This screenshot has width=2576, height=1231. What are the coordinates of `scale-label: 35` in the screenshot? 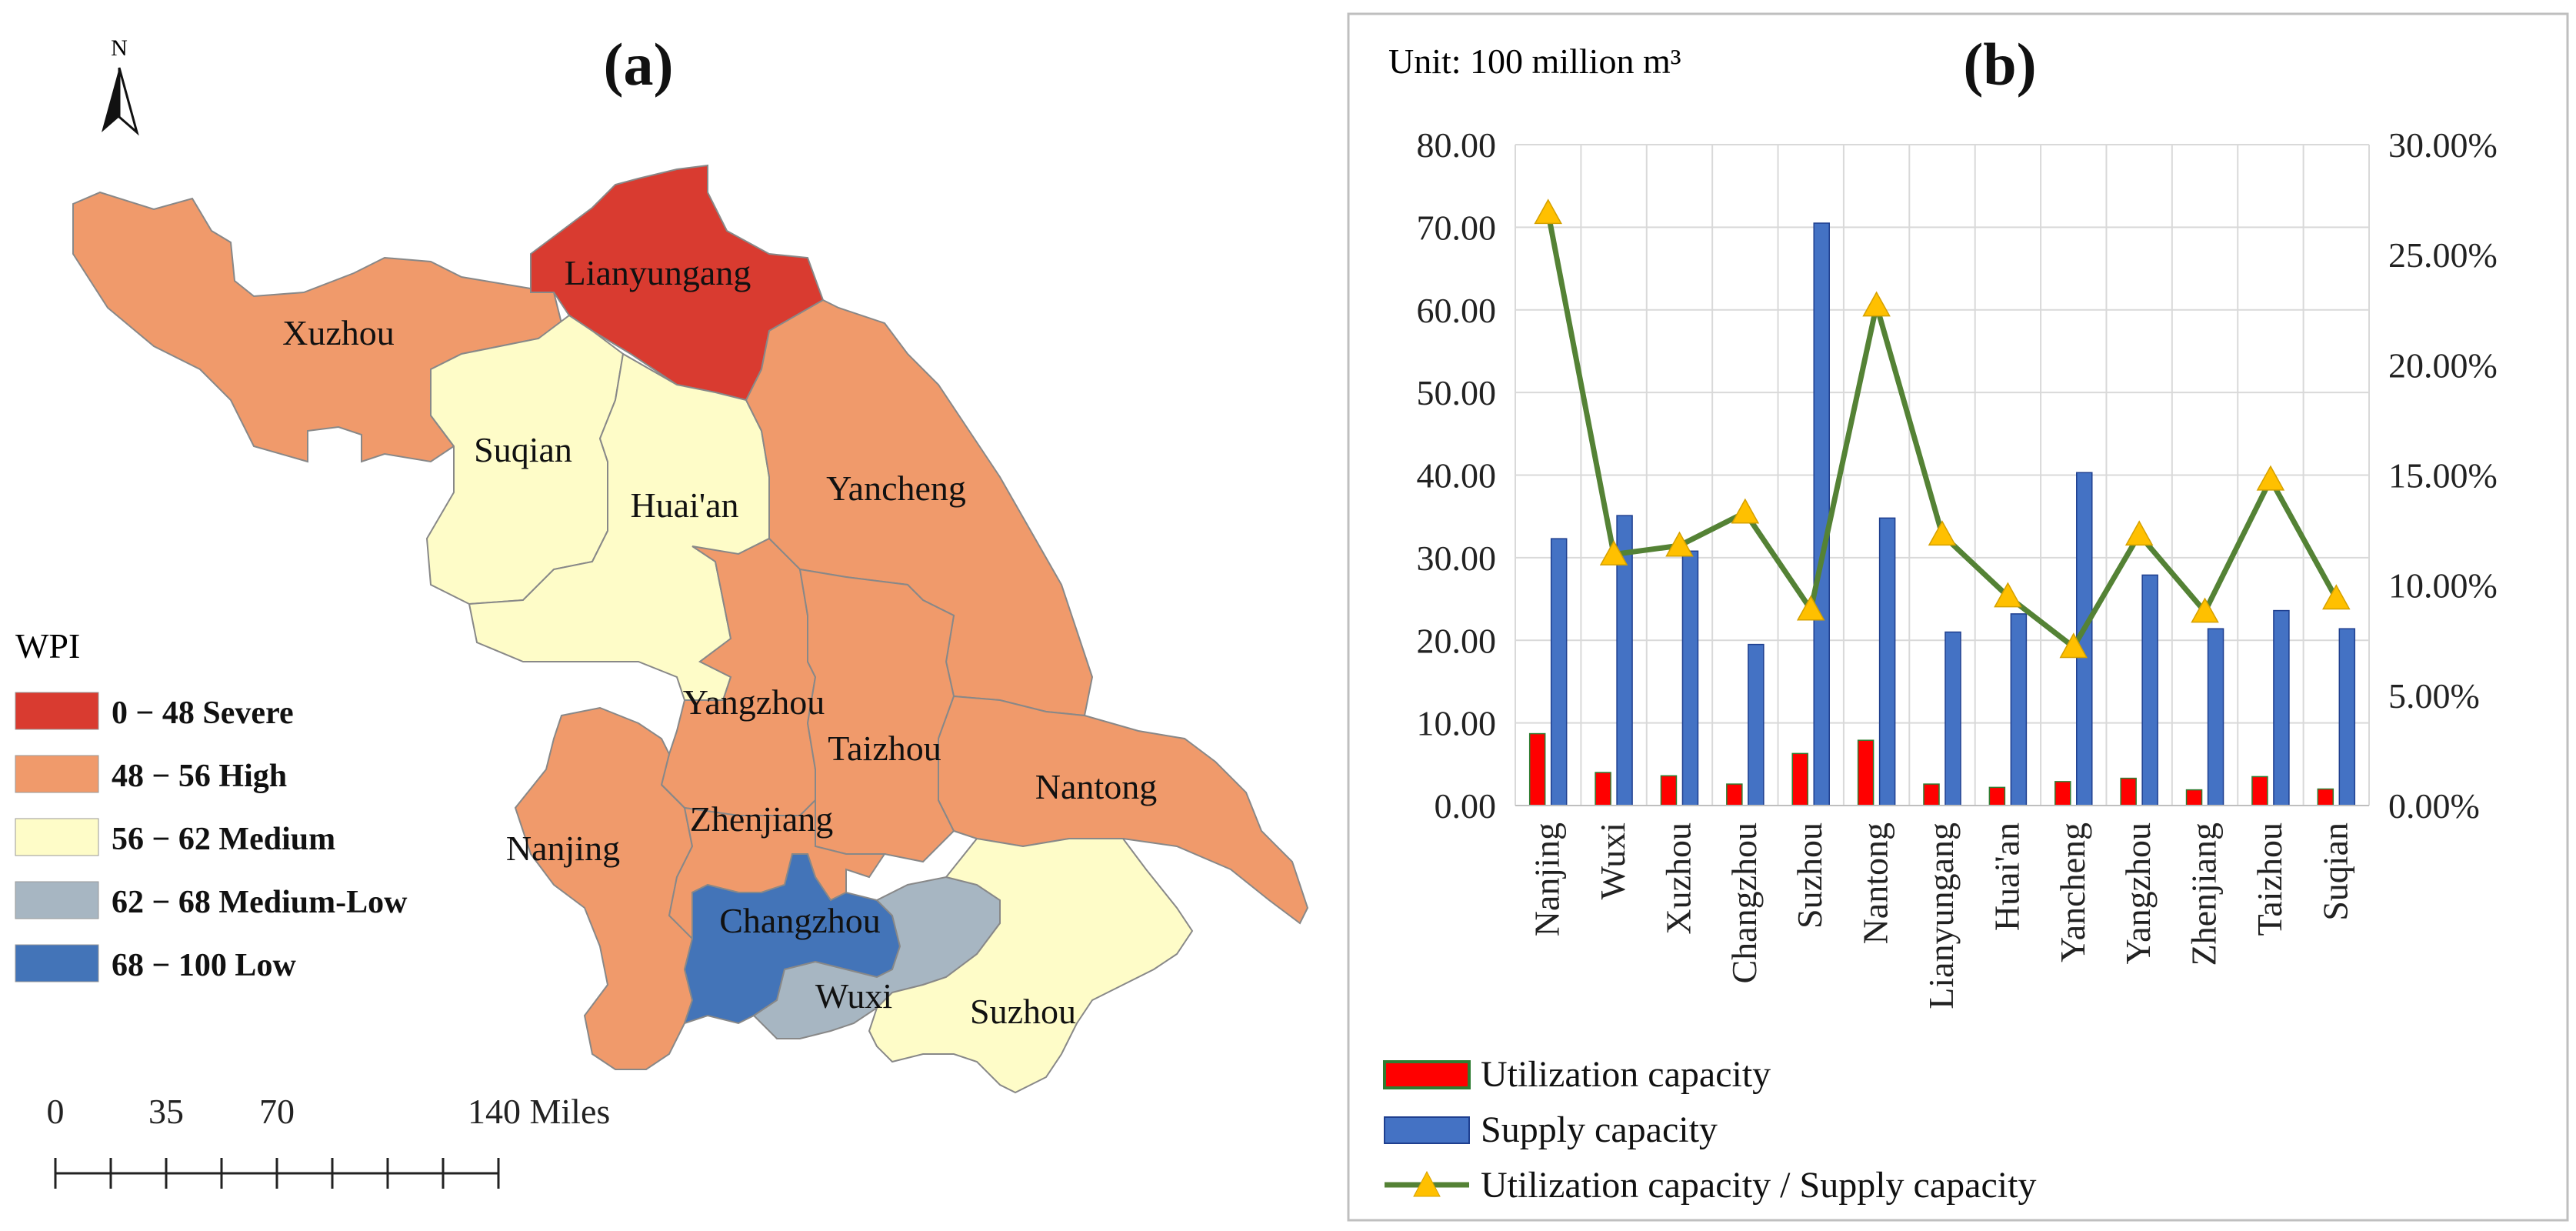 It's located at (166, 1111).